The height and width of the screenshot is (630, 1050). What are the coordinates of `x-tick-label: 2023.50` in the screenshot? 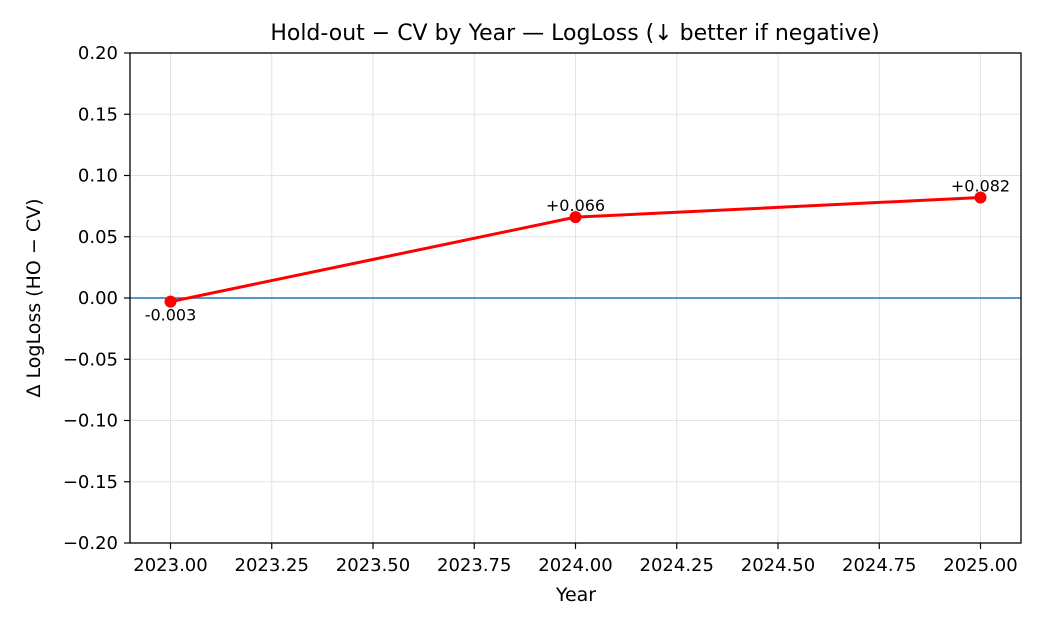 It's located at (373, 565).